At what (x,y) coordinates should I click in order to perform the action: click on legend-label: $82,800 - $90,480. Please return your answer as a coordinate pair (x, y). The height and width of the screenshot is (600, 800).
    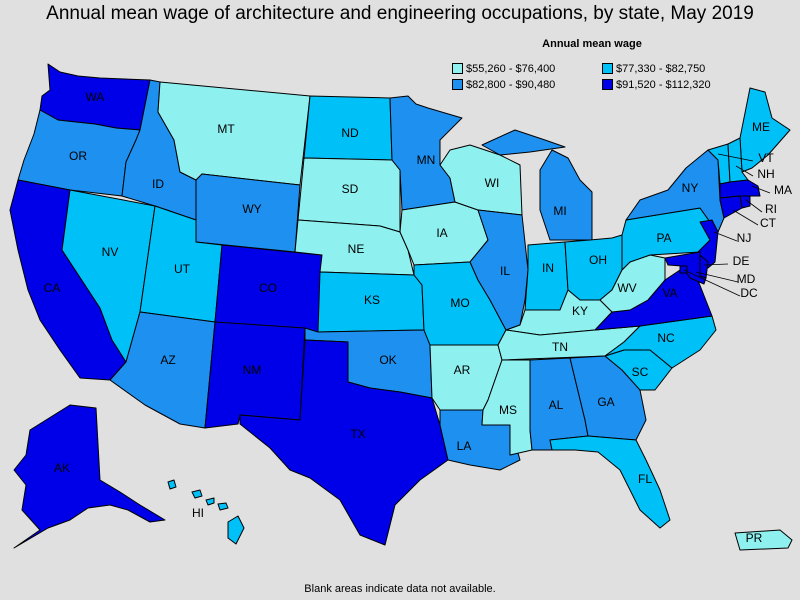
    Looking at the image, I should click on (511, 84).